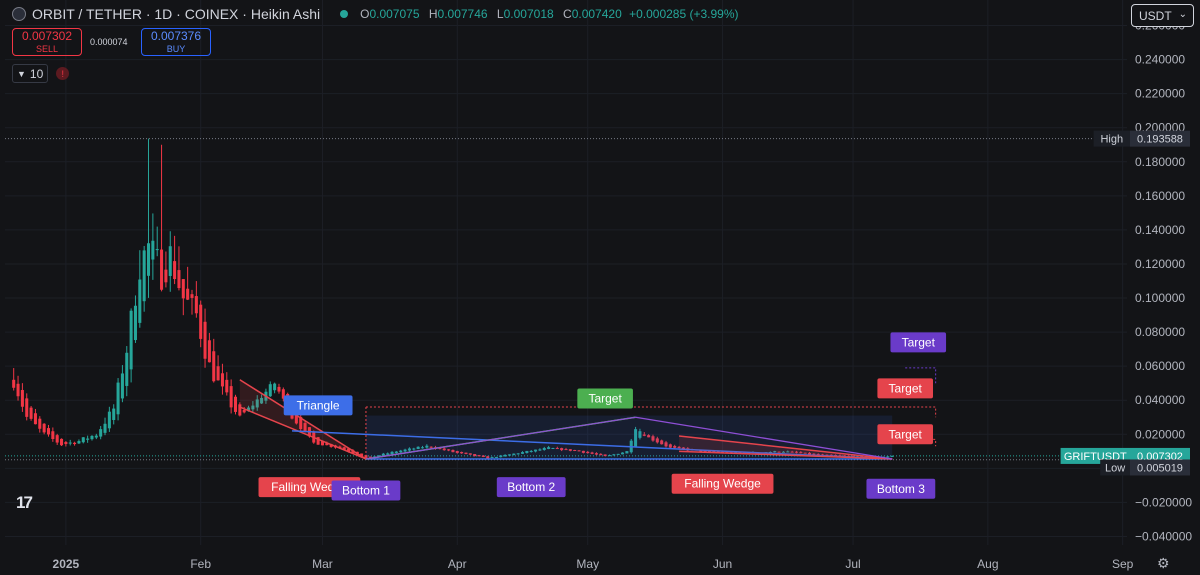 The image size is (1200, 575). Describe the element at coordinates (596, 14) in the screenshot. I see `close-value: 0.007420` at that location.